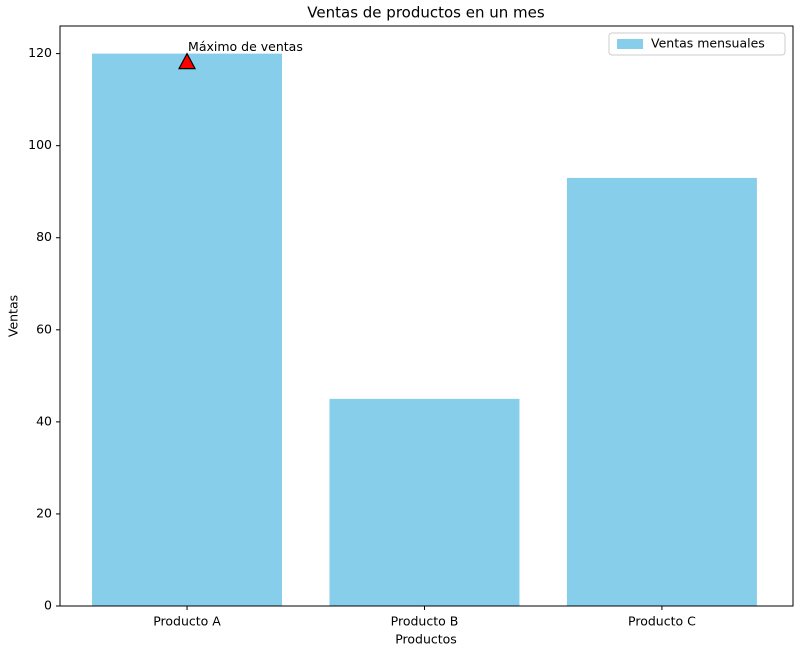 The height and width of the screenshot is (656, 796). I want to click on x-tick-label: Producto A, so click(187, 621).